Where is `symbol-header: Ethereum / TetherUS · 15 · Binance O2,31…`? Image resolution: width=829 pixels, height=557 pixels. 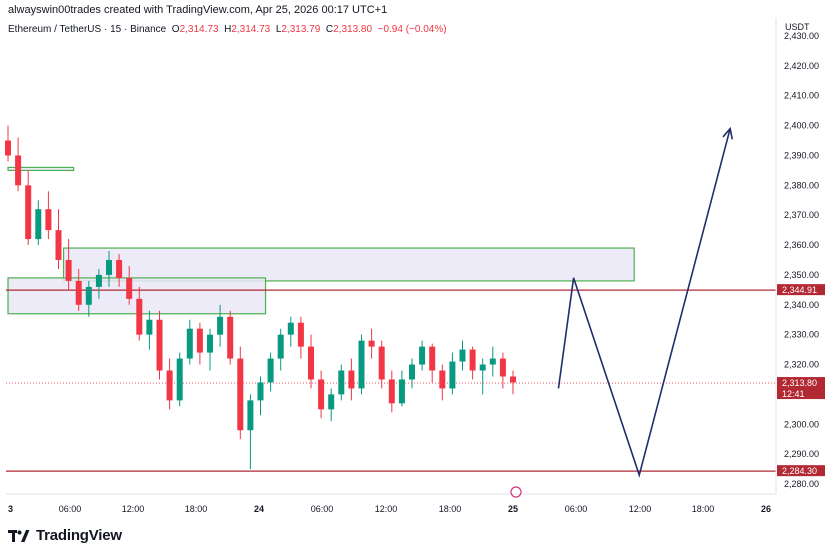
symbol-header: Ethereum / TetherUS · 15 · Binance O2,31… is located at coordinates (227, 29).